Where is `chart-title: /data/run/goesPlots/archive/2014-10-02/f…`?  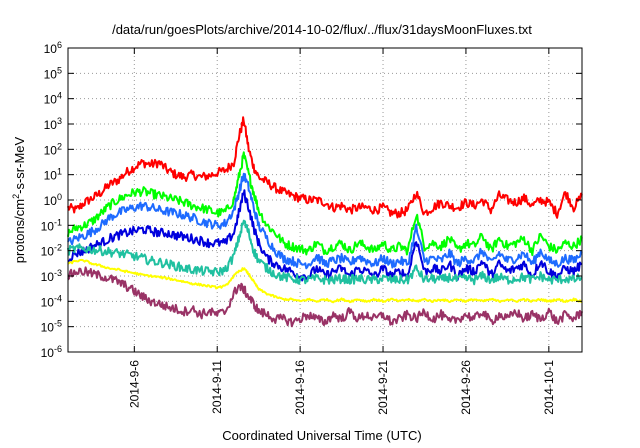 chart-title: /data/run/goesPlots/archive/2014-10-02/f… is located at coordinates (322, 29).